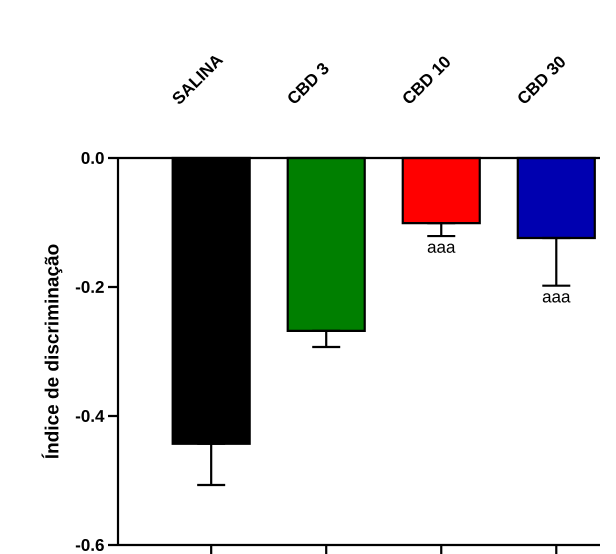  I want to click on y-tick-label: -0.2, so click(90, 287).